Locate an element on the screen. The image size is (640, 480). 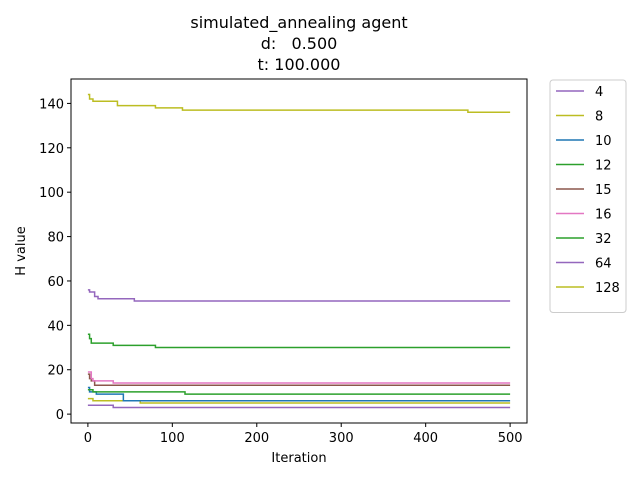
x-tick-label: 100 is located at coordinates (172, 438).